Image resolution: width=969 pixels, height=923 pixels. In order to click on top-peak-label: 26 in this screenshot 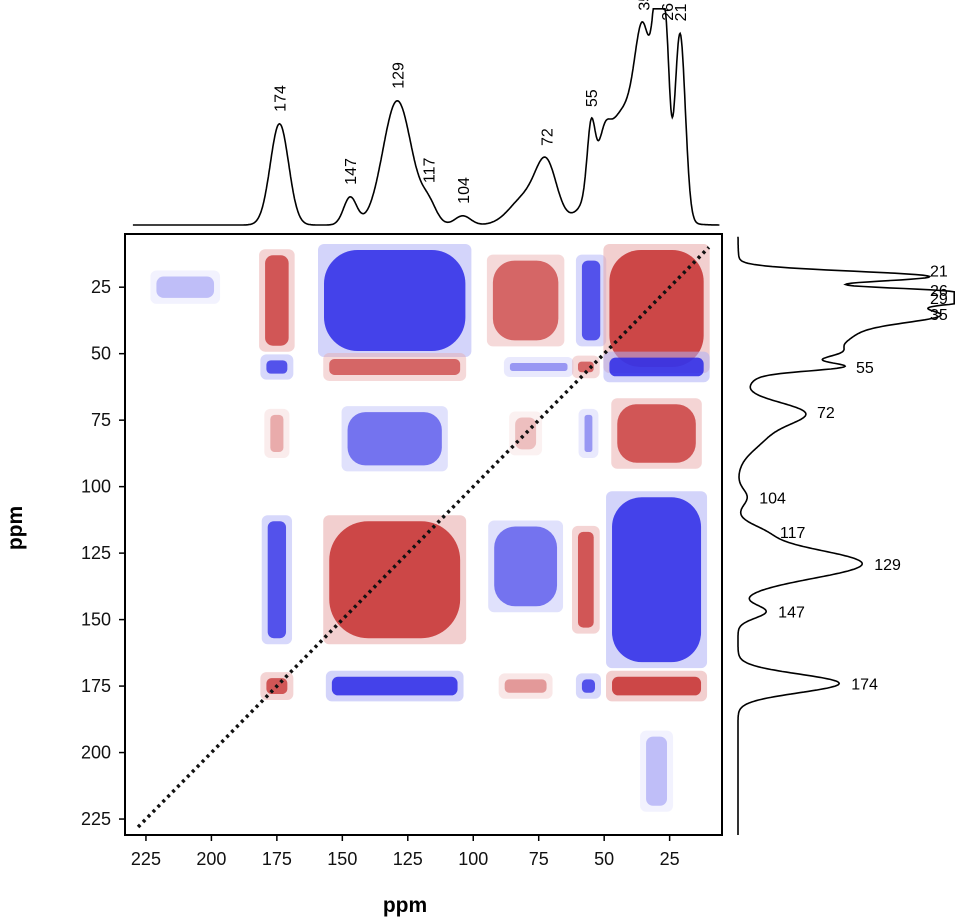, I will do `click(668, 12)`.